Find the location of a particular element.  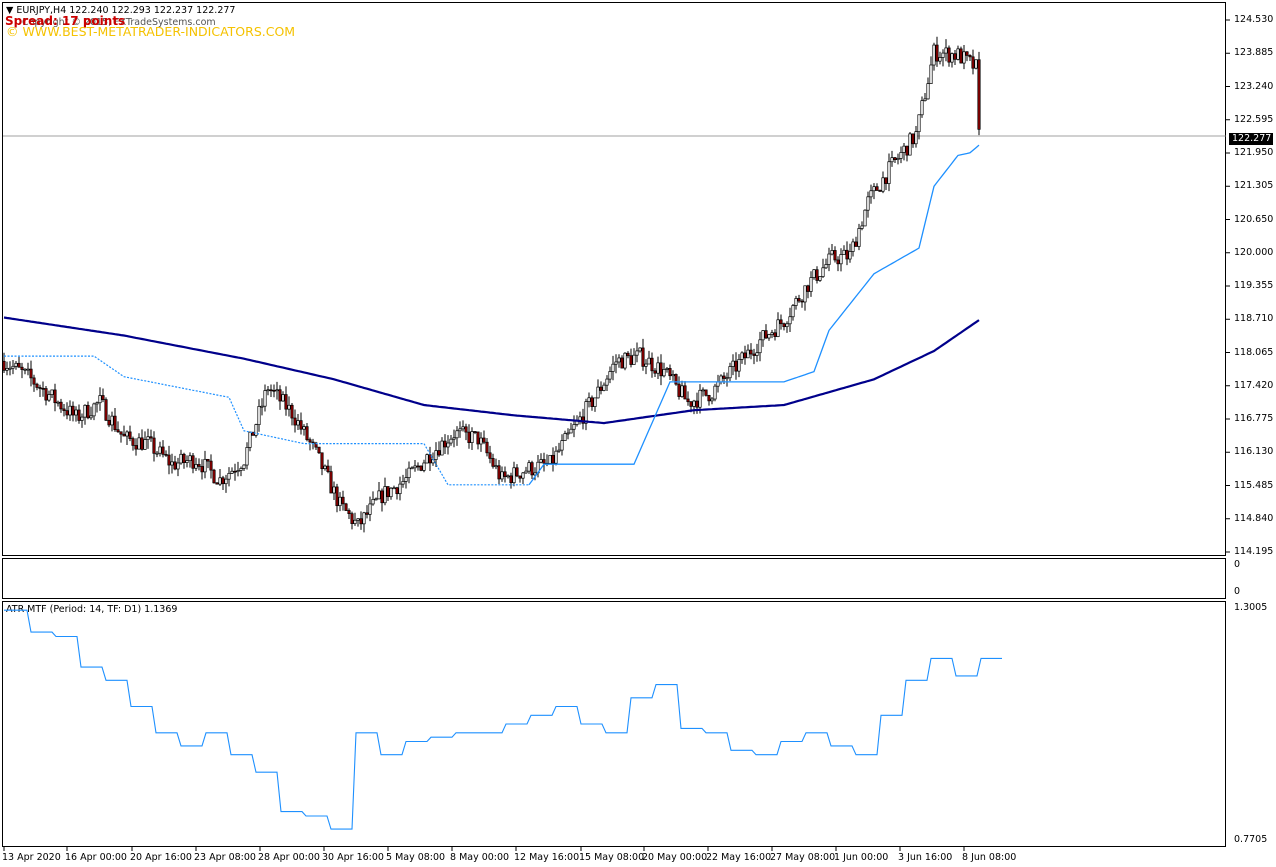

trailing-stop-dotted is located at coordinates (266, 420).